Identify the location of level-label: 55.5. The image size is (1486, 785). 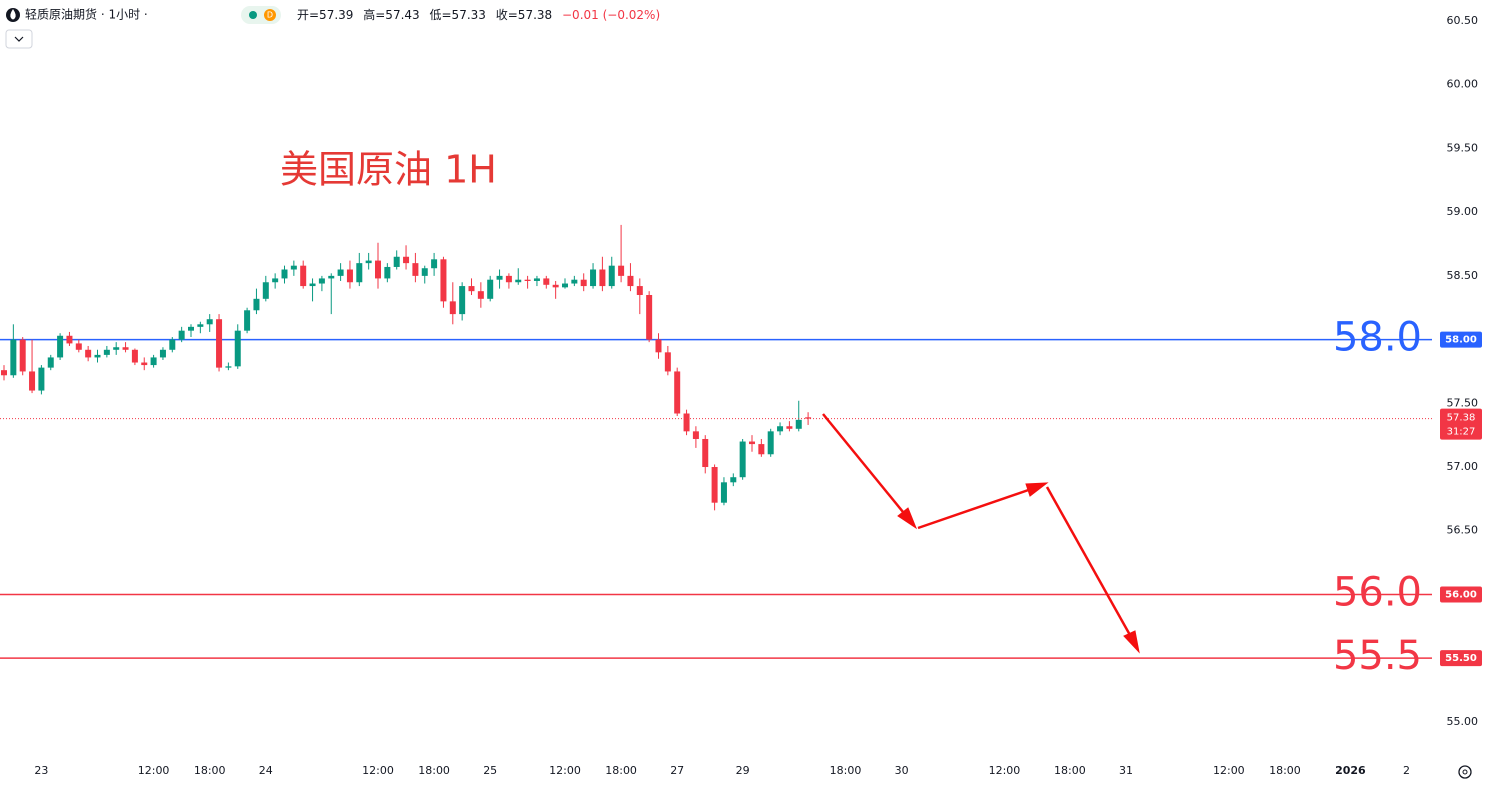
(1377, 656).